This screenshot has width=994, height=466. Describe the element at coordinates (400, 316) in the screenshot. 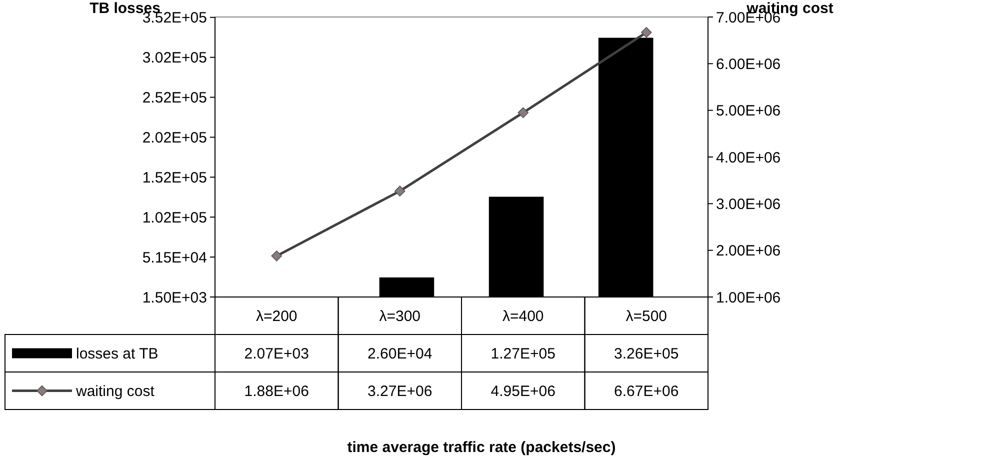

I see `x-tick-label: λ=300` at that location.